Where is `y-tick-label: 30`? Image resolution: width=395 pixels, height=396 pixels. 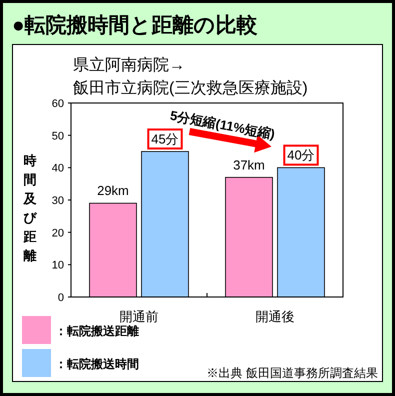 y-tick-label: 30 is located at coordinates (58, 201).